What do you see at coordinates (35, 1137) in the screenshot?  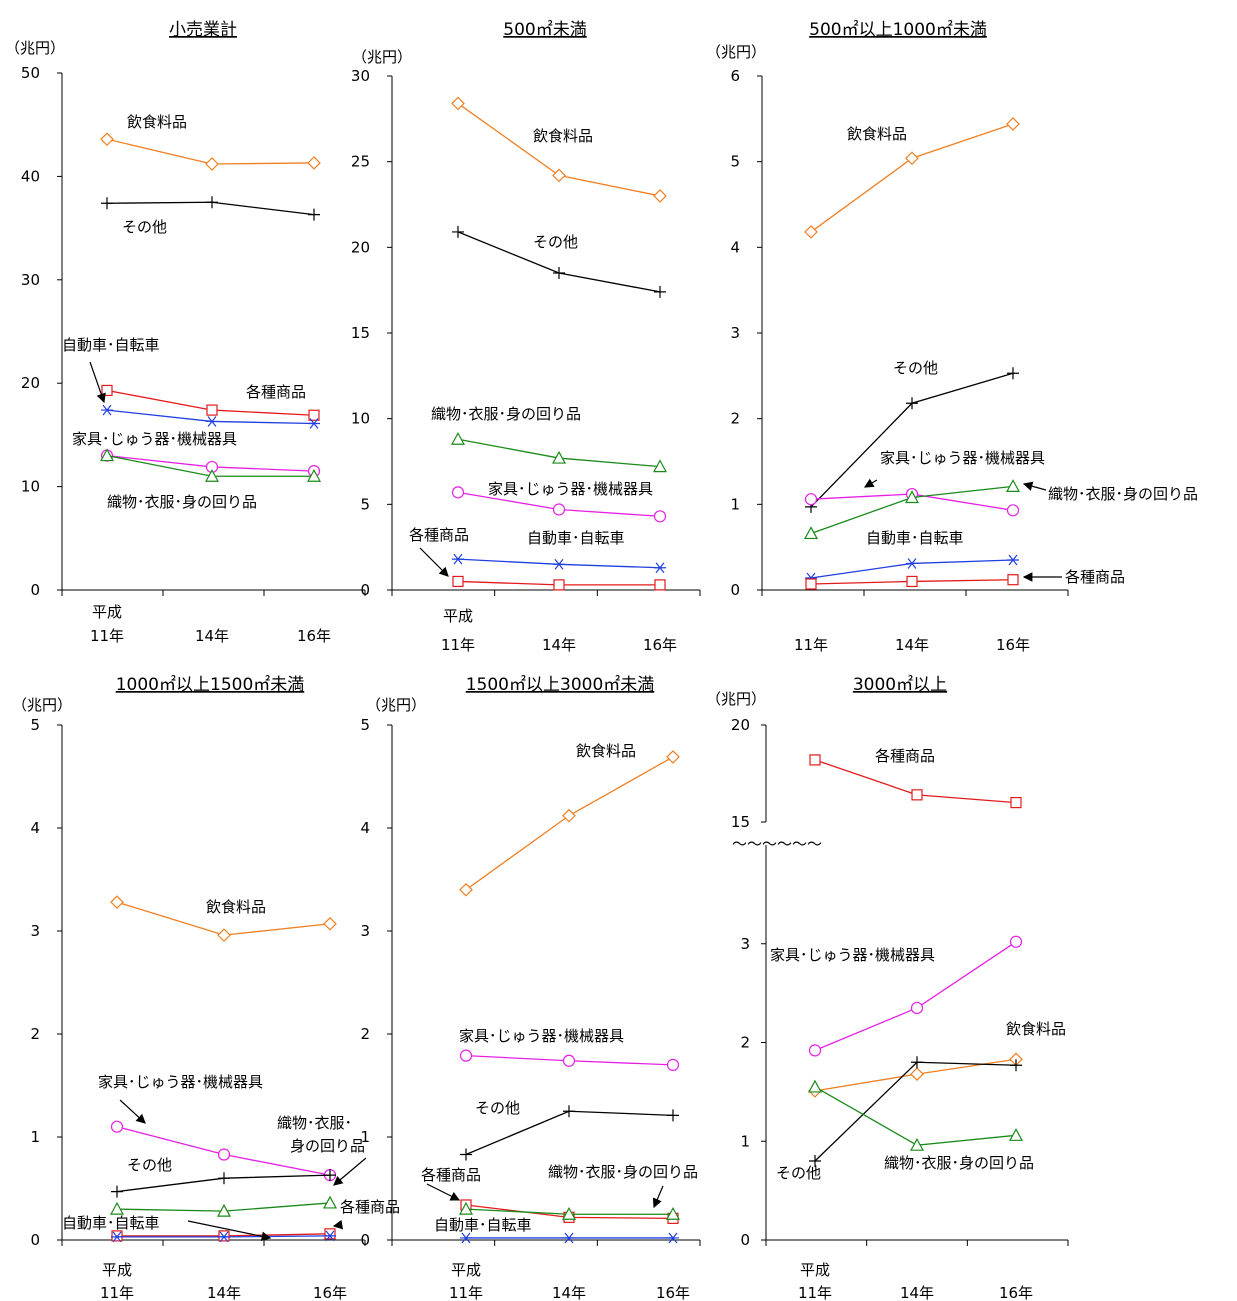 I see `y-tick-label: 1` at bounding box center [35, 1137].